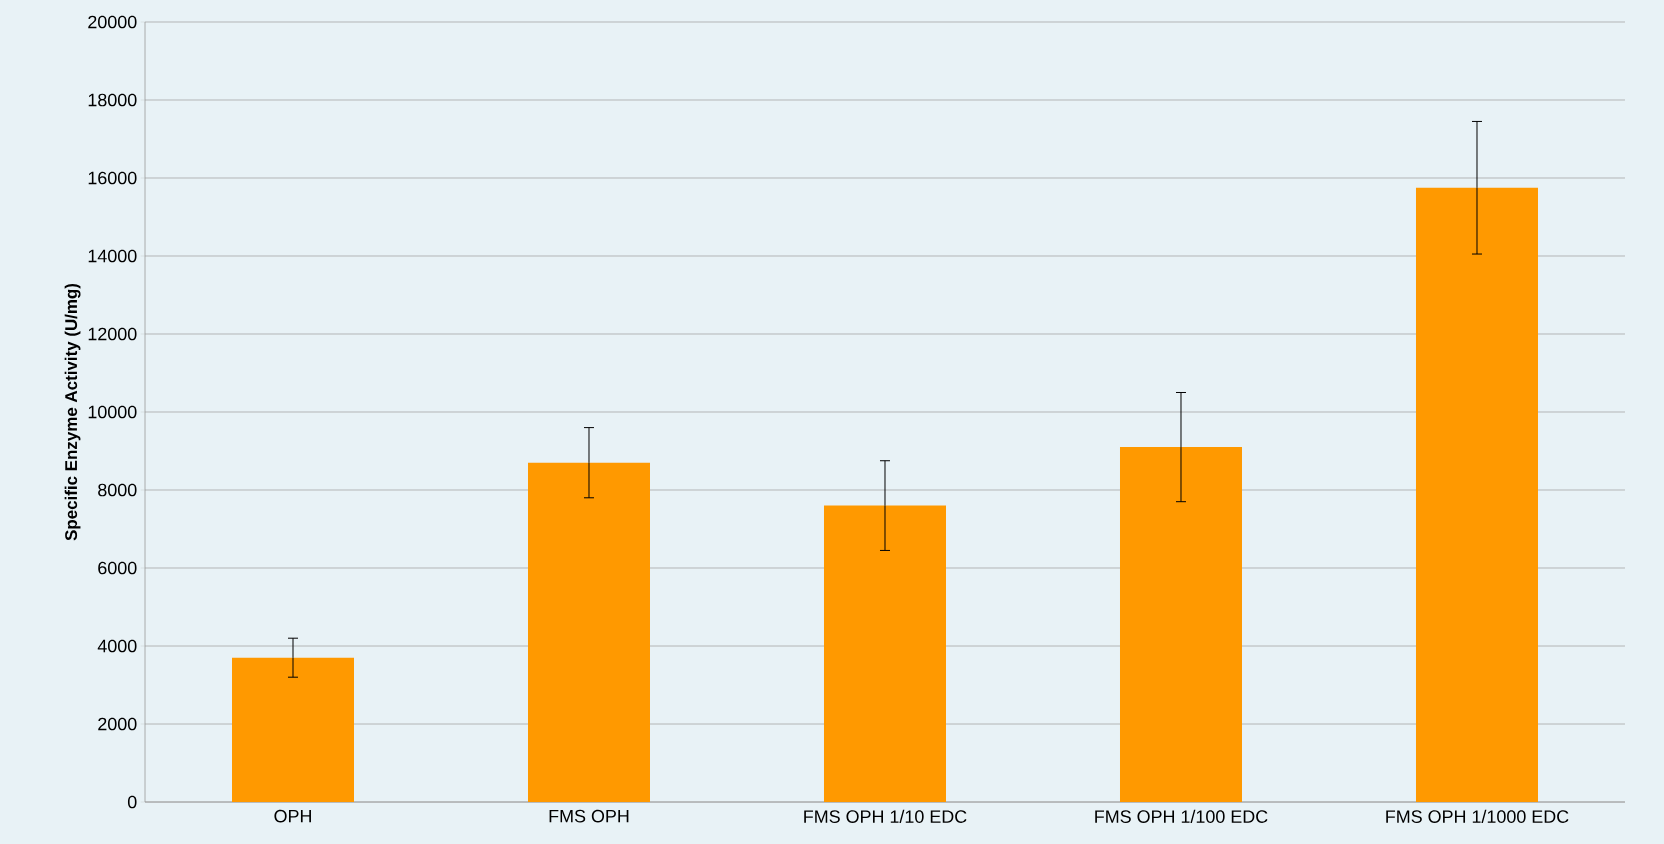  Describe the element at coordinates (885, 816) in the screenshot. I see `x-tick-label: FMS OPH 1/10 EDC` at that location.